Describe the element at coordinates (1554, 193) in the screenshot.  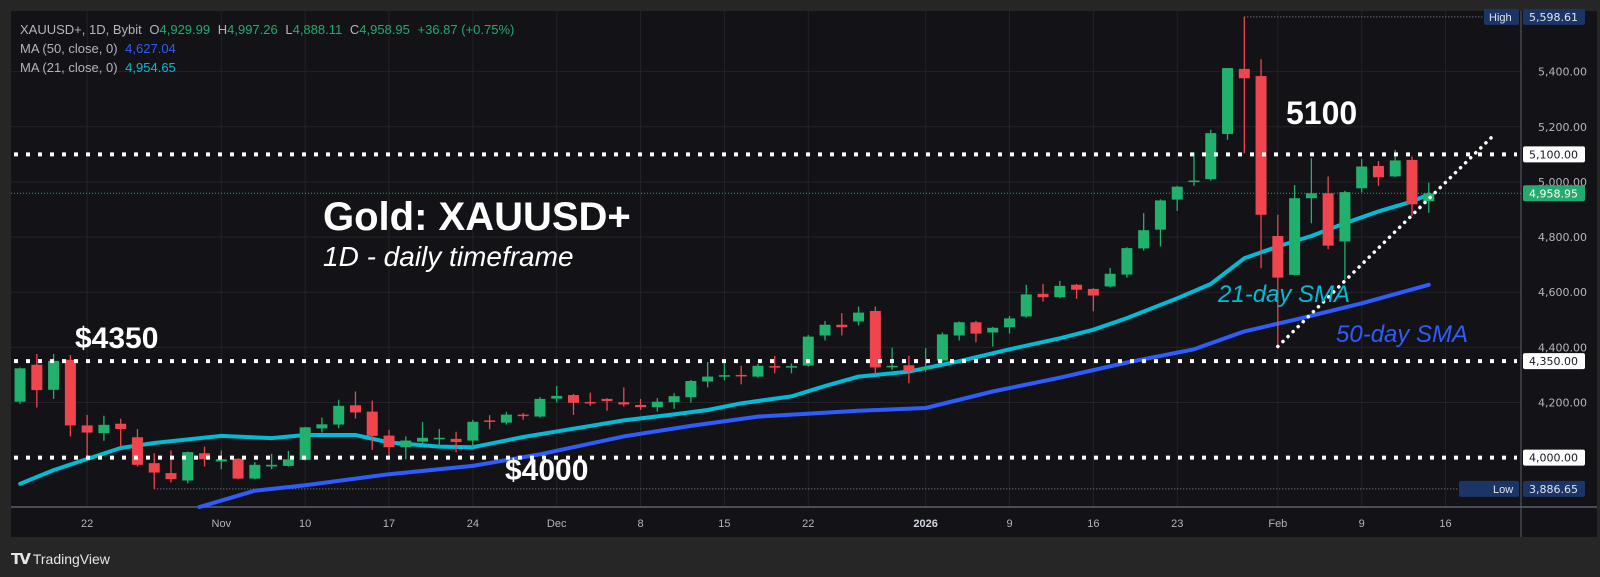
I see `last-price-label-box` at that location.